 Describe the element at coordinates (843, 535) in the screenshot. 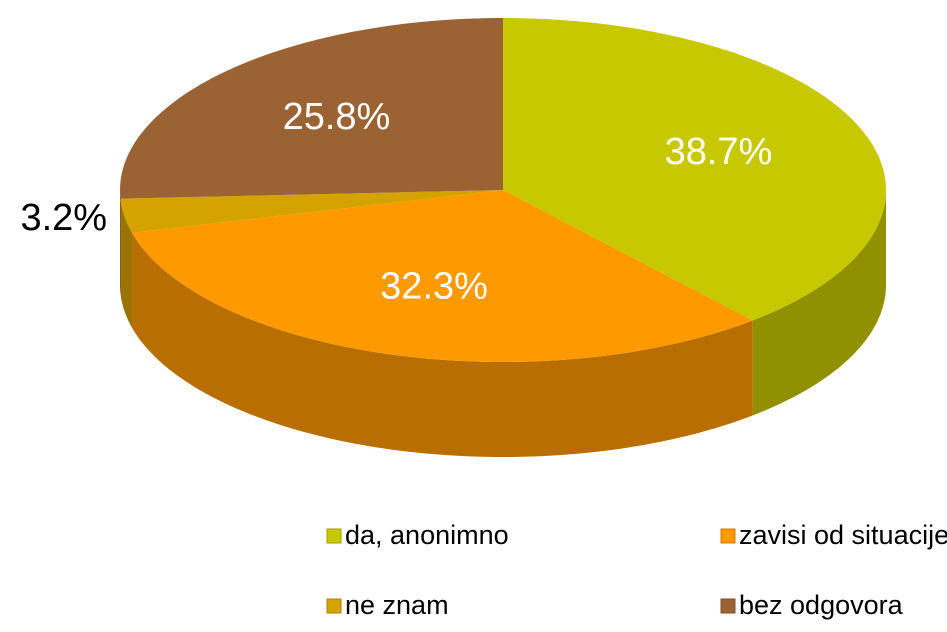

I see `legend-label: zavisi od situacije/ponekad` at that location.